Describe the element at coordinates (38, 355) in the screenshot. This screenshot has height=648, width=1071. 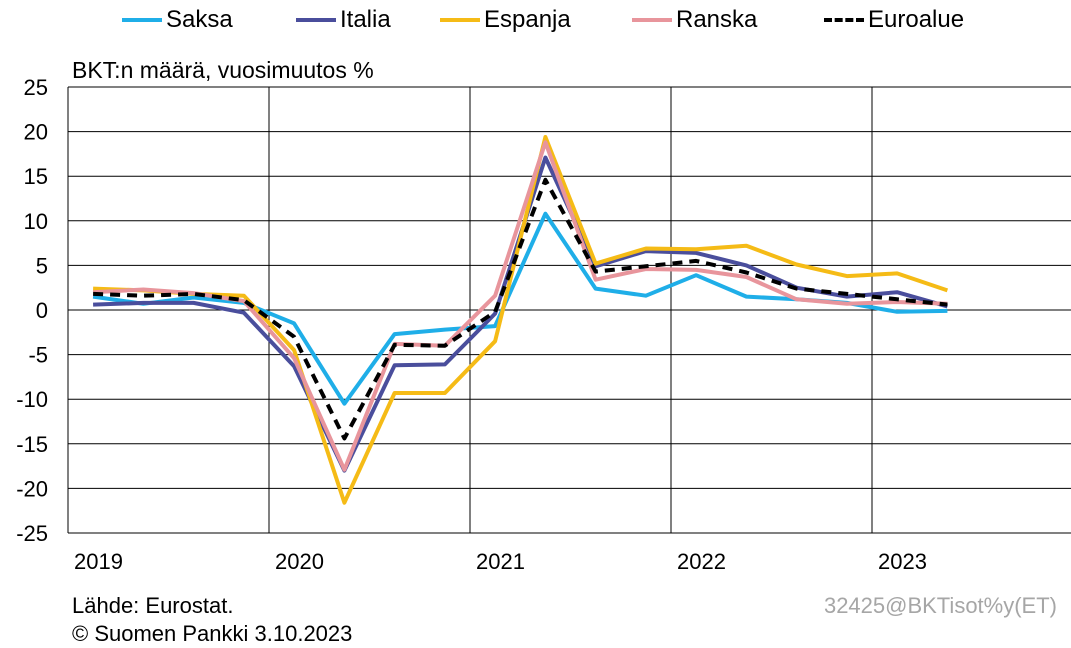
I see `y-tick-label: -5` at that location.